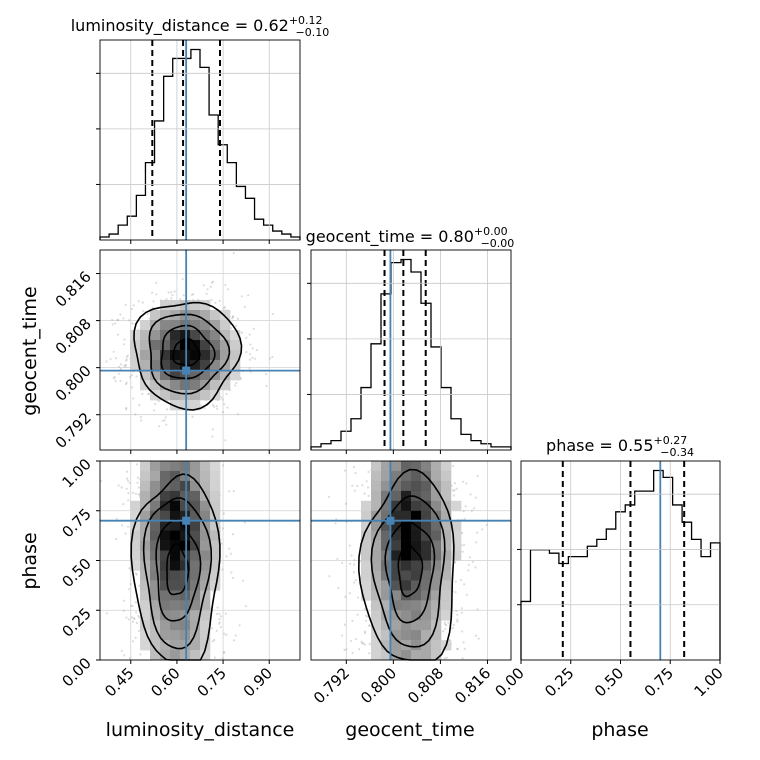 Image resolution: width=760 pixels, height=760 pixels. Describe the element at coordinates (620, 564) in the screenshot. I see `hist-step-phase` at that location.